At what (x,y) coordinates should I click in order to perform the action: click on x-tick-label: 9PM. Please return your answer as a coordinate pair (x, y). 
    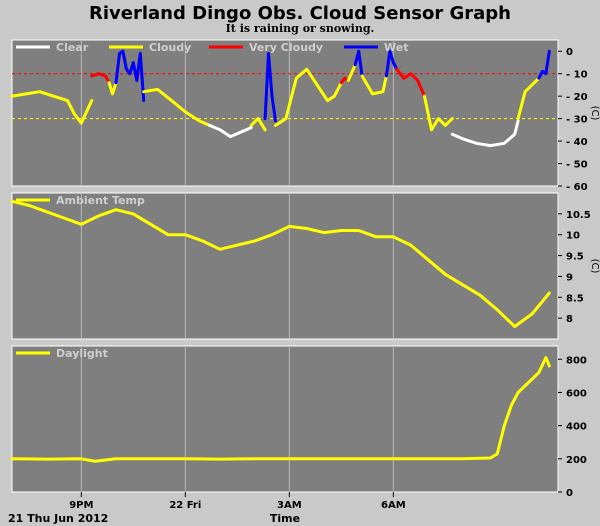
    Looking at the image, I should click on (81, 505).